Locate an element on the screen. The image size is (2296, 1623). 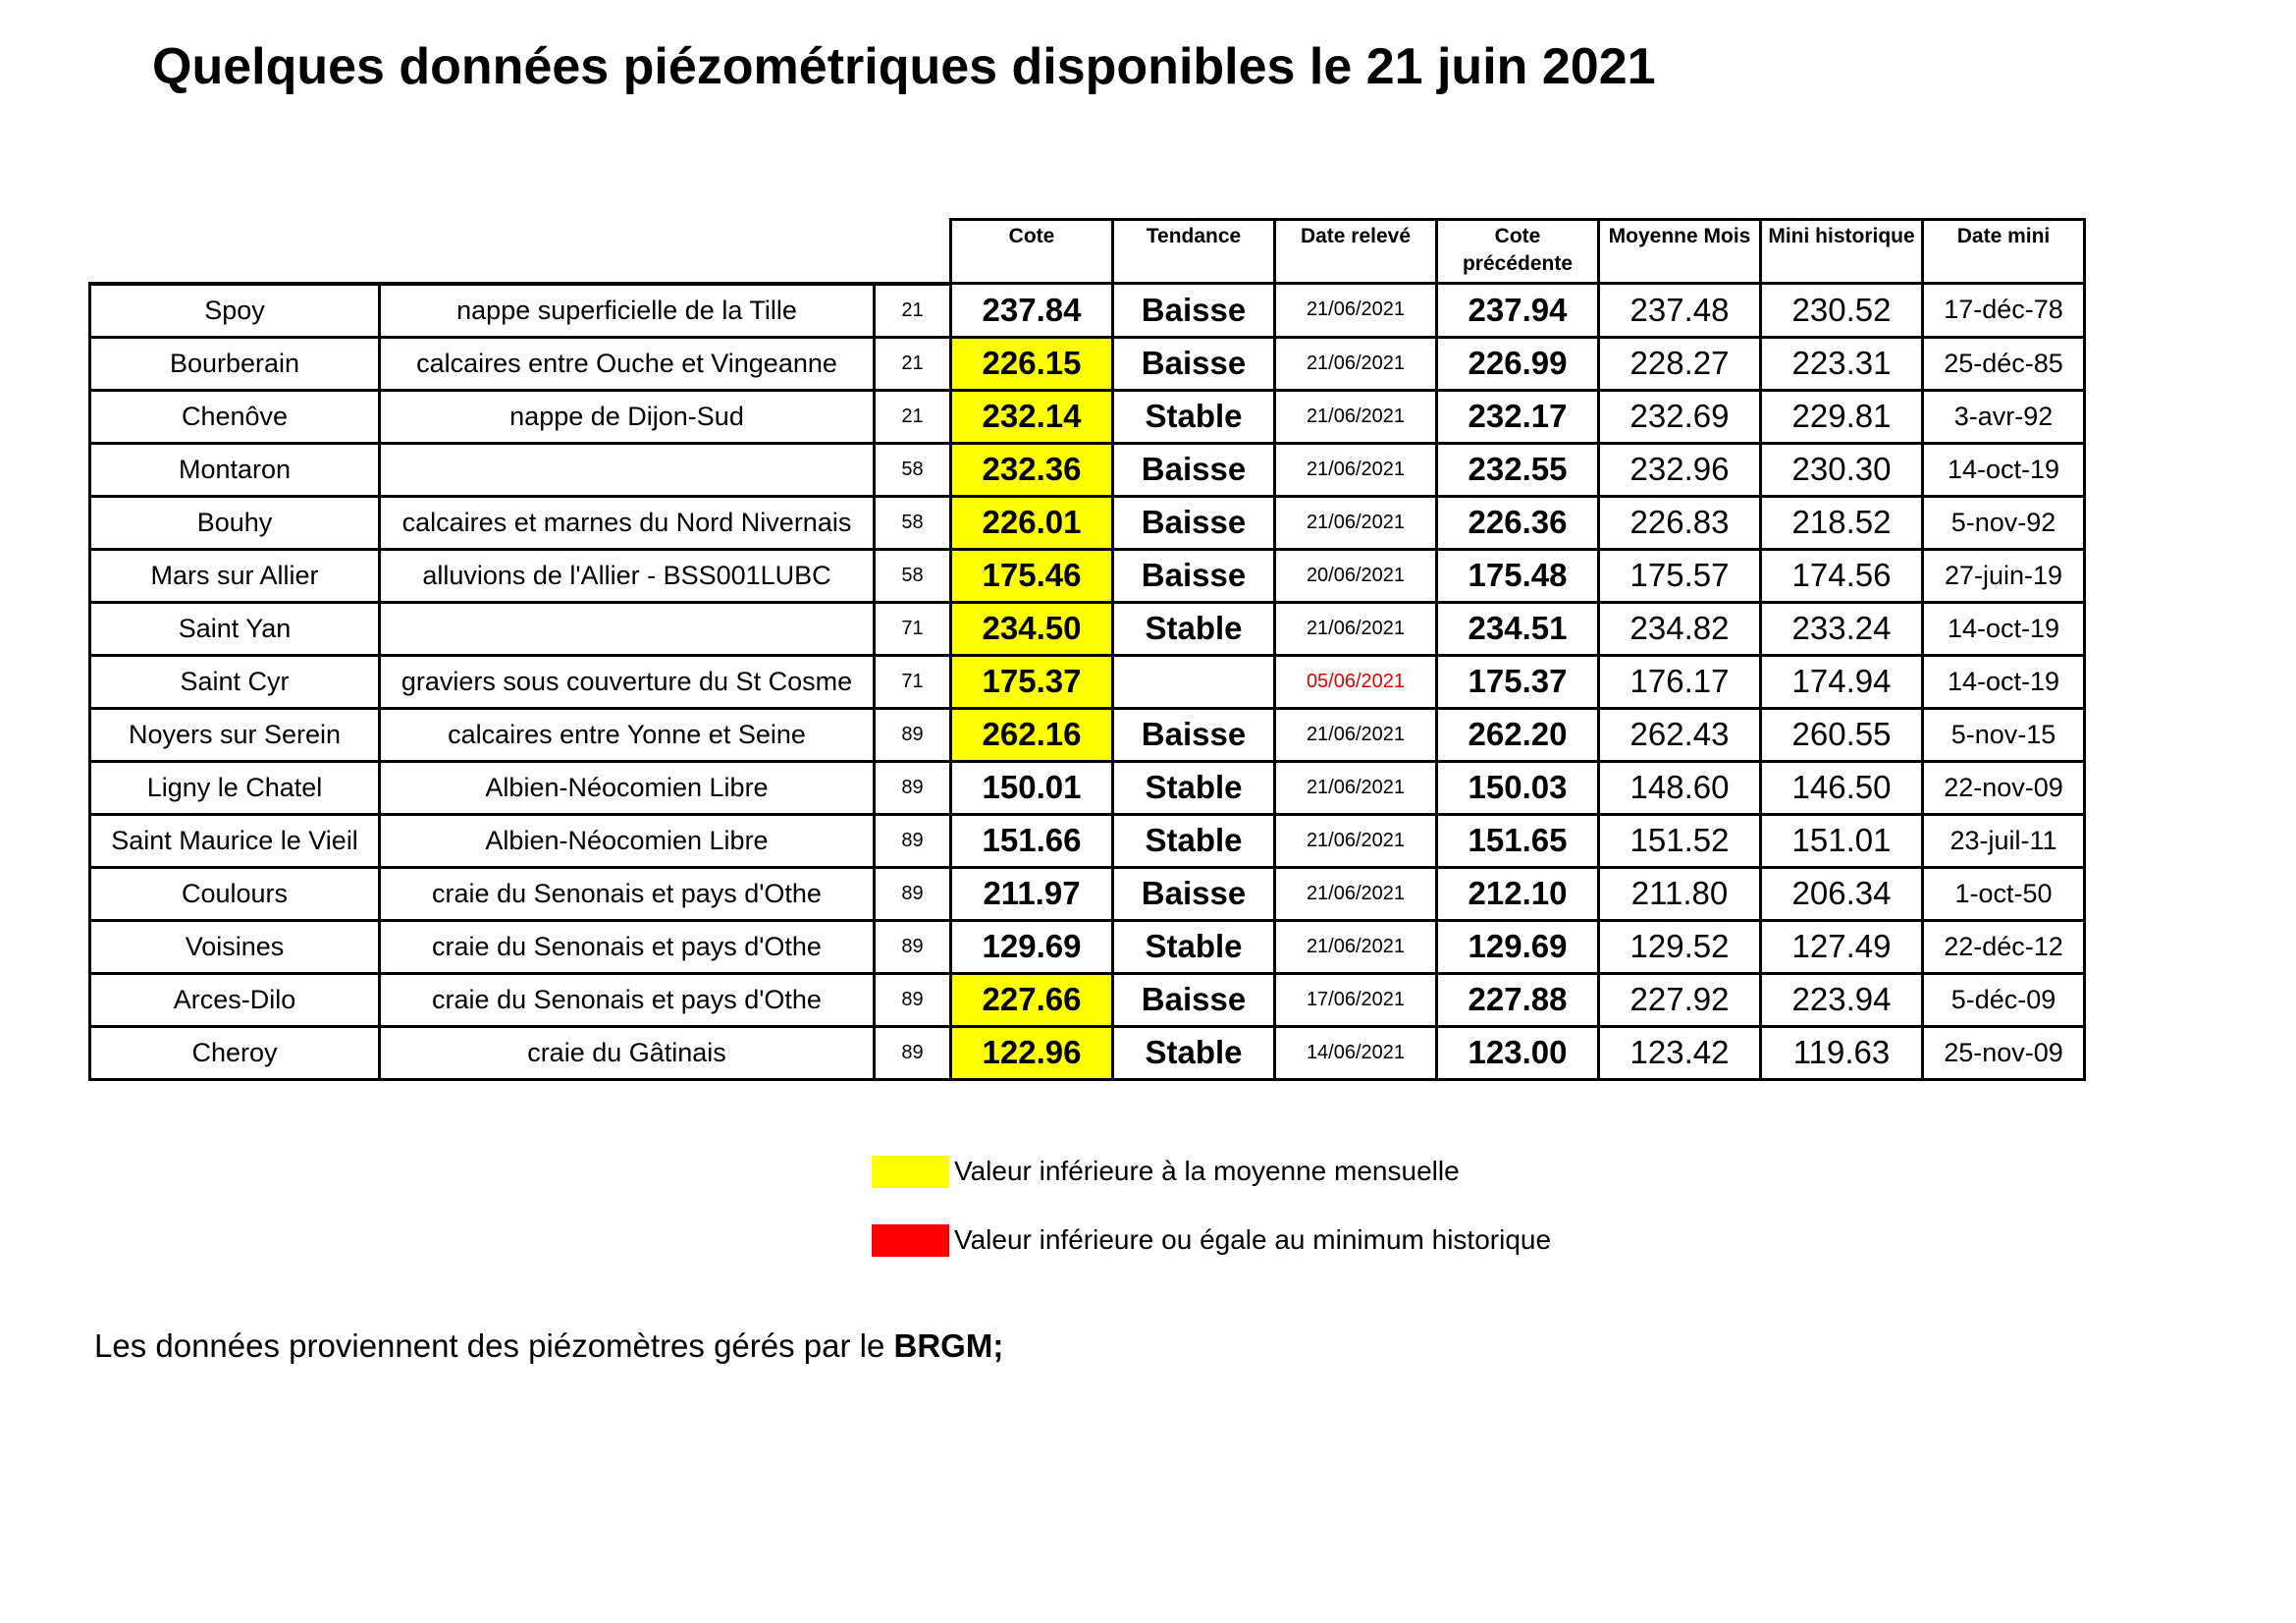
footer-bold: BRGM; is located at coordinates (948, 1346).